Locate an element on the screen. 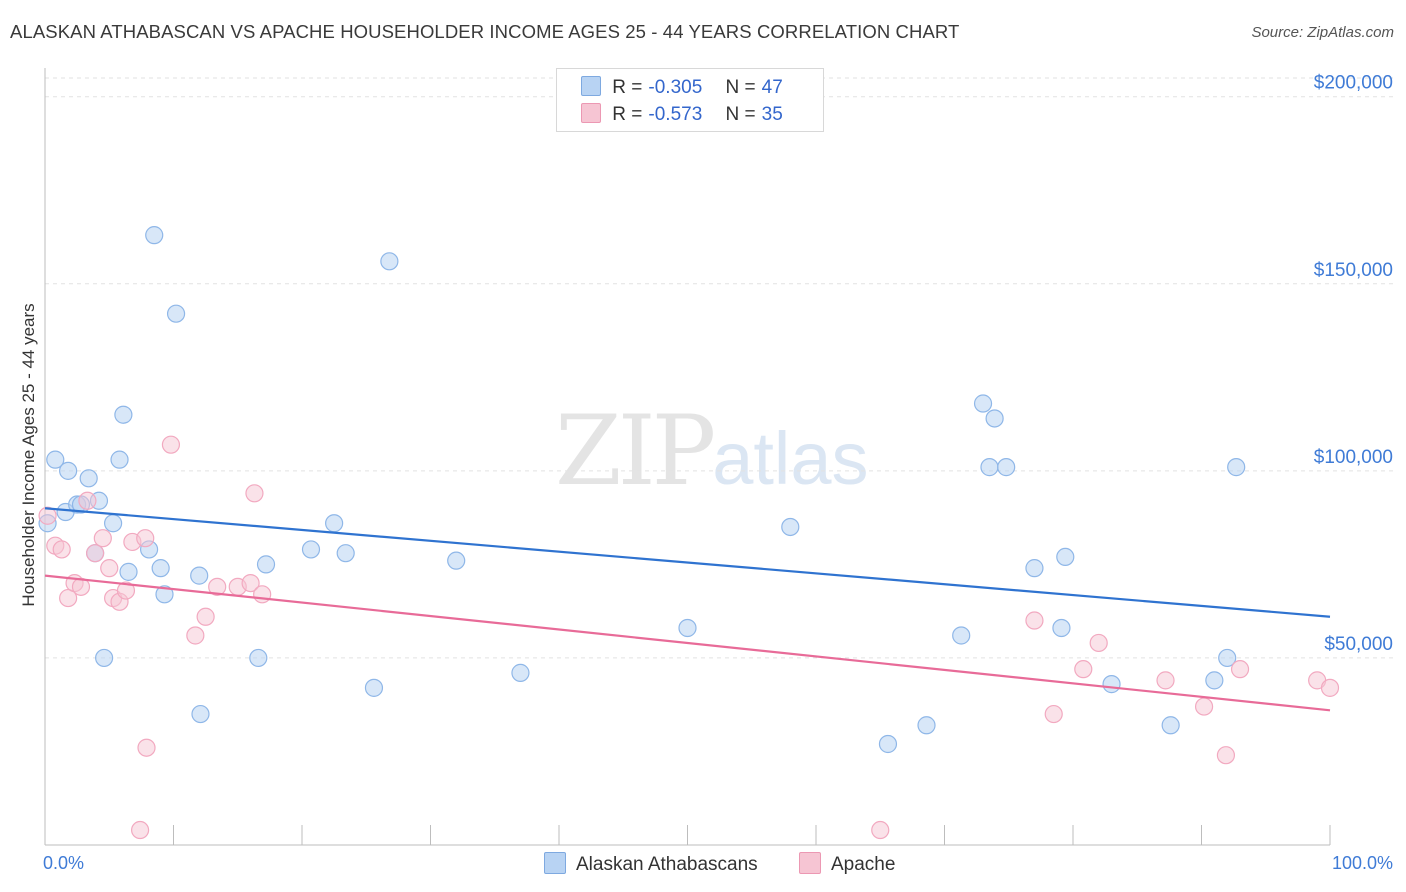 Image resolution: width=1406 pixels, height=892 pixels. bottom-legend-swatch-pink is located at coordinates (810, 863).